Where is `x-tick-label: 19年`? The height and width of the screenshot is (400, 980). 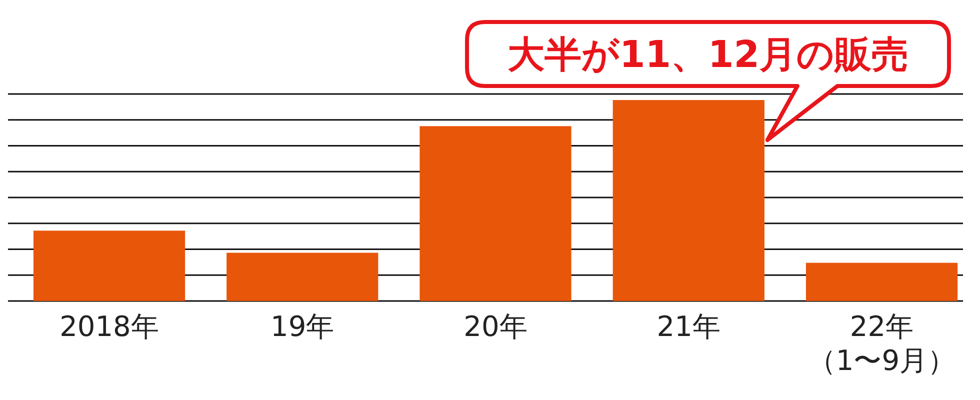 x-tick-label: 19年 is located at coordinates (302, 326).